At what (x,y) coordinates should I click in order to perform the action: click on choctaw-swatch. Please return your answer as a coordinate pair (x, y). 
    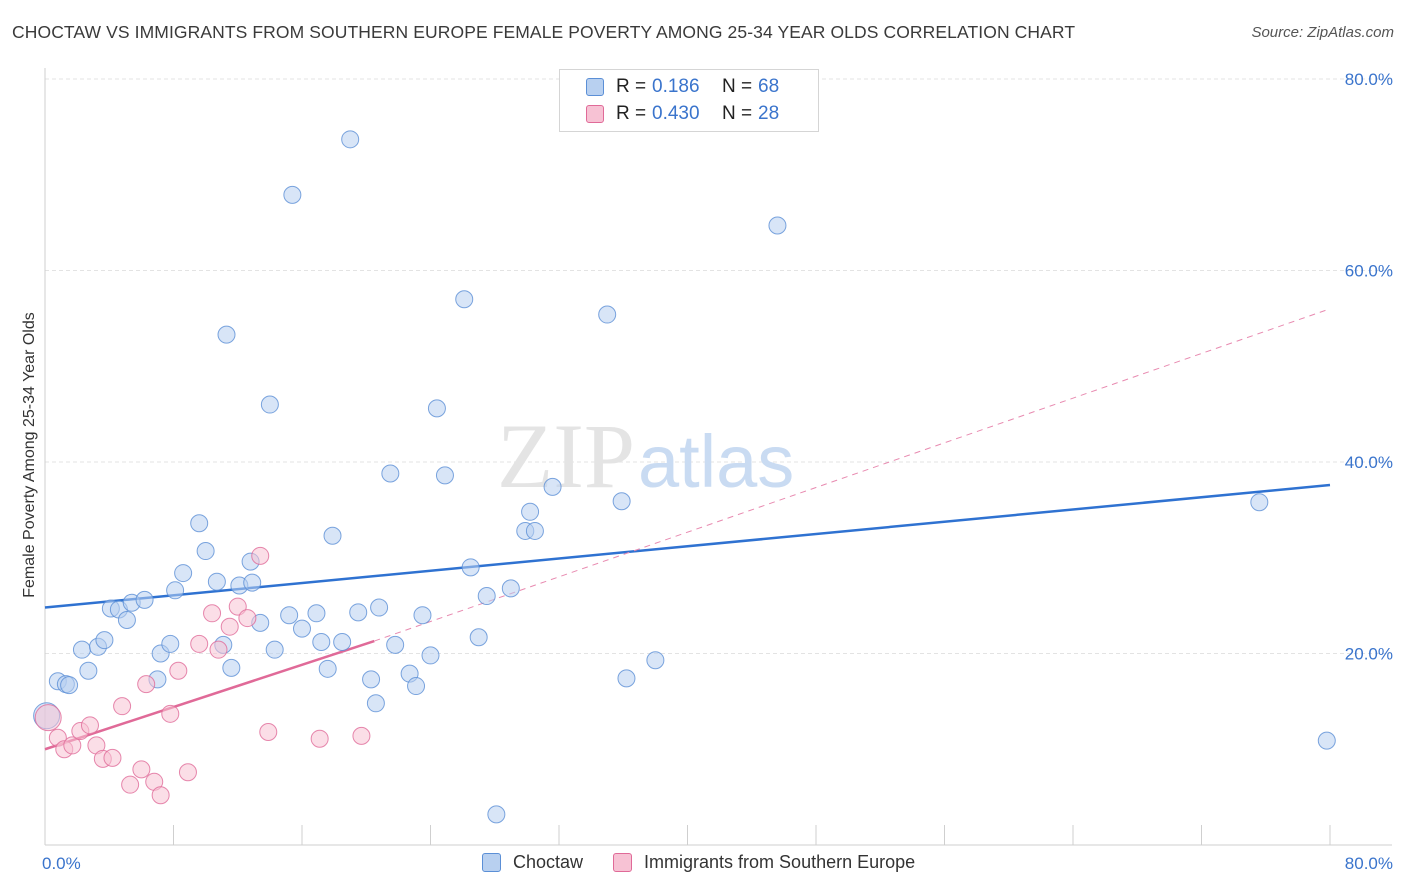
    Looking at the image, I should click on (595, 87).